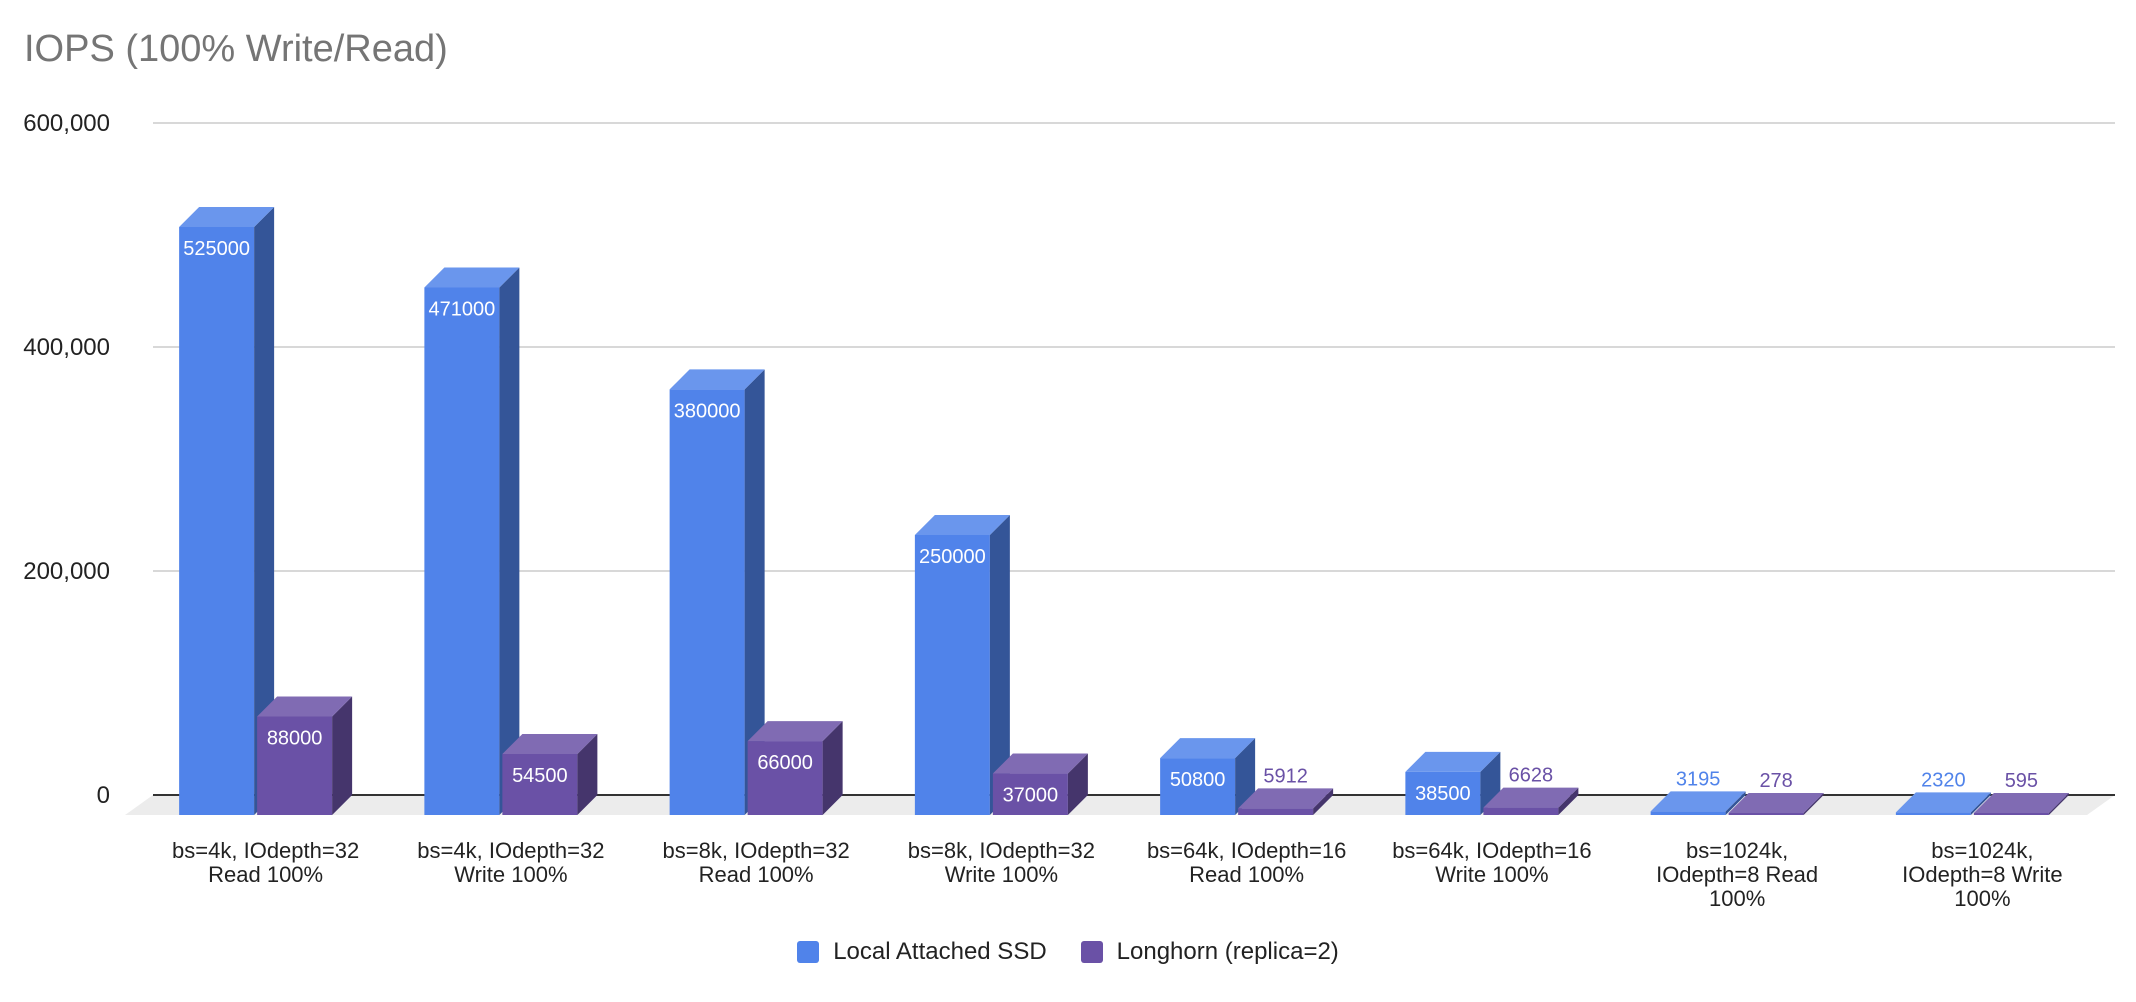  Describe the element at coordinates (295, 738) in the screenshot. I see `data-label: 88000` at that location.